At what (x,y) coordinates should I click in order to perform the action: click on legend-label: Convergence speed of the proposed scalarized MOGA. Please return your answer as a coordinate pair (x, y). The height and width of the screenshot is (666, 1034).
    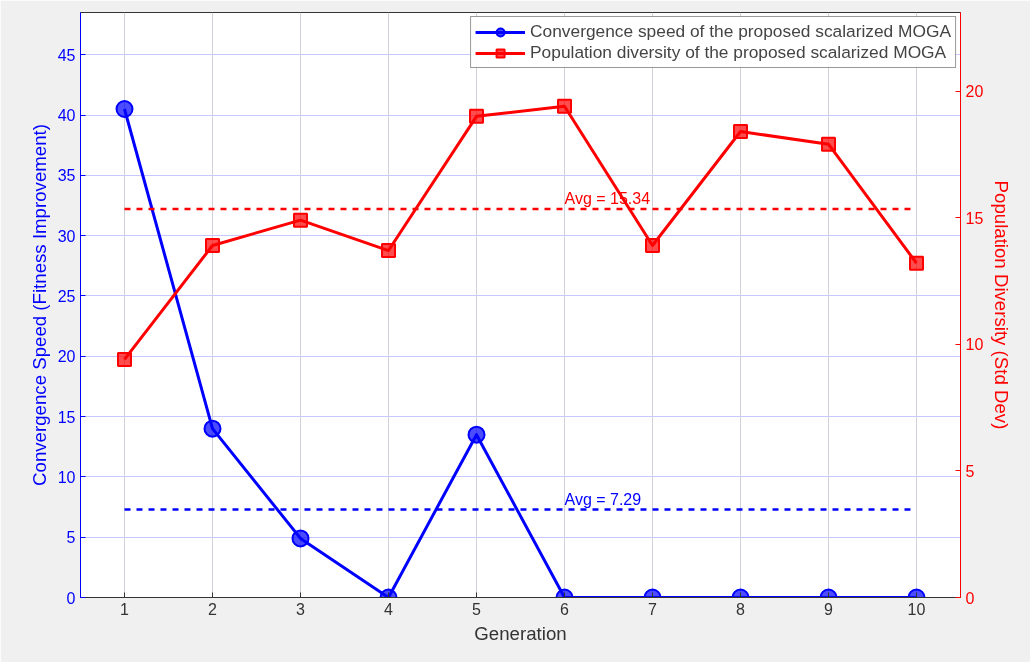
    Looking at the image, I should click on (740, 31).